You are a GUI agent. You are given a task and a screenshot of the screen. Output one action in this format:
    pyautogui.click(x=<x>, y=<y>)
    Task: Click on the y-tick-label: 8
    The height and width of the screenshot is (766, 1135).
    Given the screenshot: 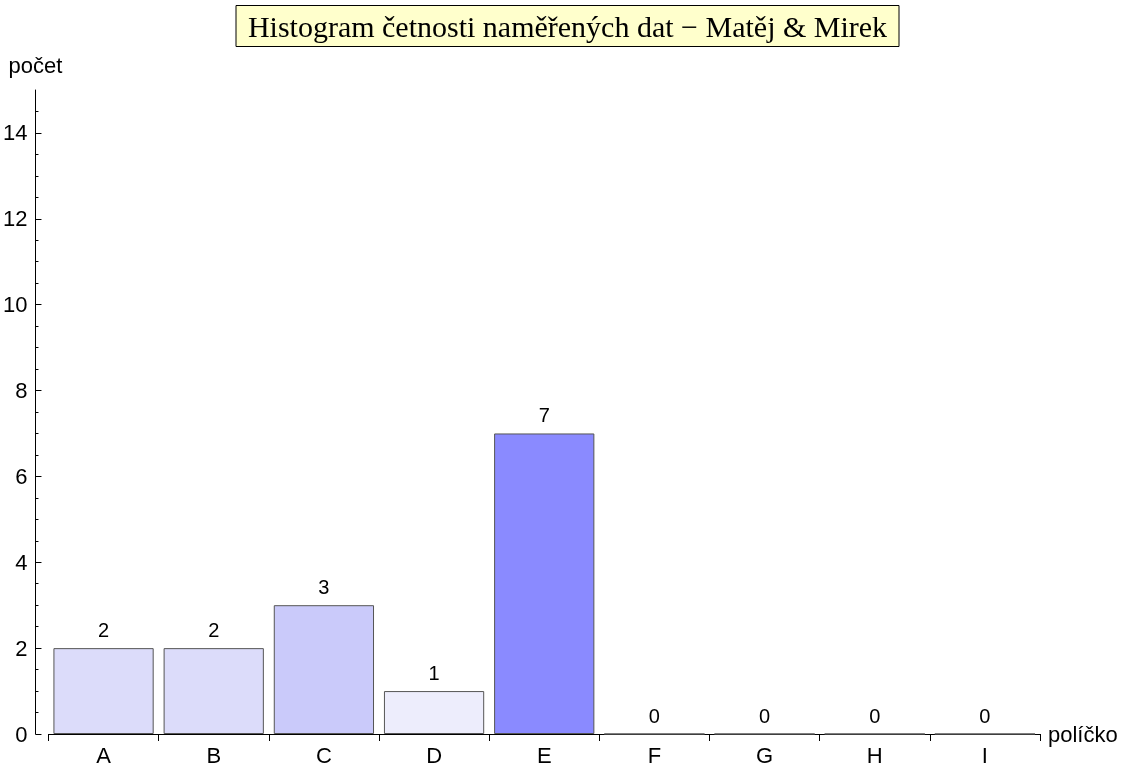 What is the action you would take?
    pyautogui.click(x=21, y=391)
    